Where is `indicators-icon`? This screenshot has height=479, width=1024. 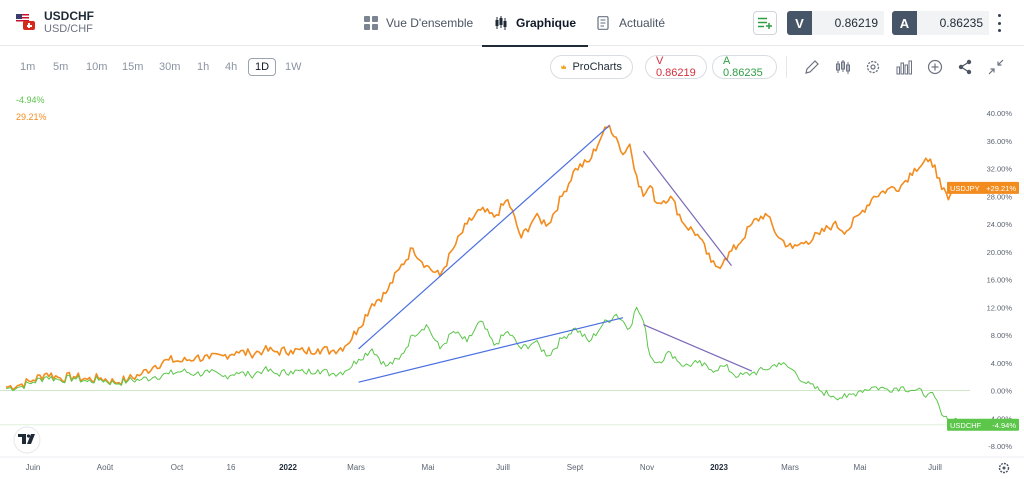 indicators-icon is located at coordinates (843, 67).